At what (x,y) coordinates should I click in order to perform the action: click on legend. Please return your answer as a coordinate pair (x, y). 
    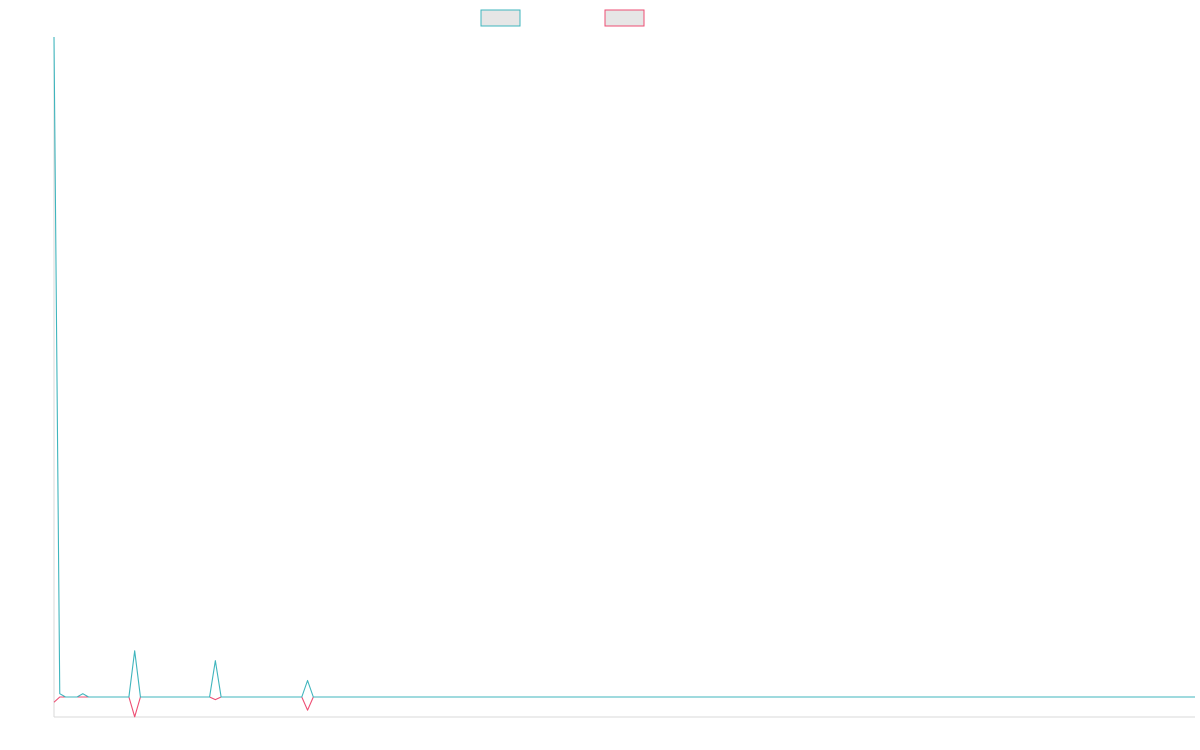
    Looking at the image, I should click on (562, 18).